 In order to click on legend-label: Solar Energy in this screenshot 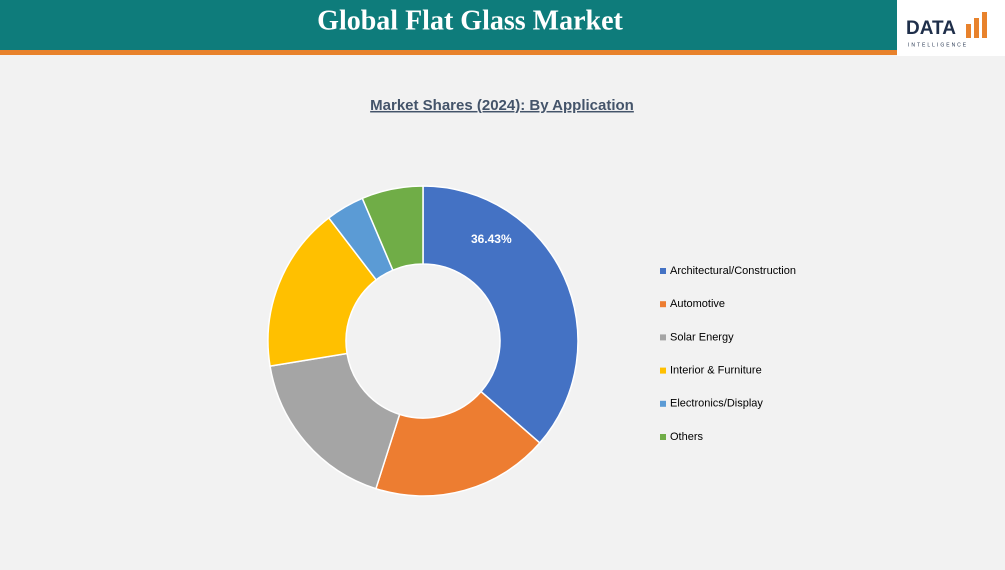, I will do `click(702, 337)`.